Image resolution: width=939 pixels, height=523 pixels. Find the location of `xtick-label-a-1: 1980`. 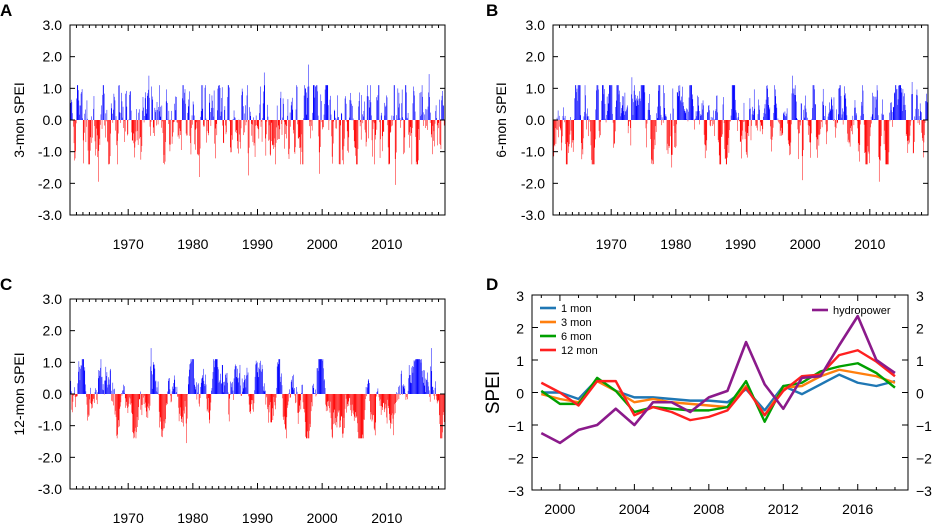

xtick-label-a-1: 1980 is located at coordinates (192, 244).